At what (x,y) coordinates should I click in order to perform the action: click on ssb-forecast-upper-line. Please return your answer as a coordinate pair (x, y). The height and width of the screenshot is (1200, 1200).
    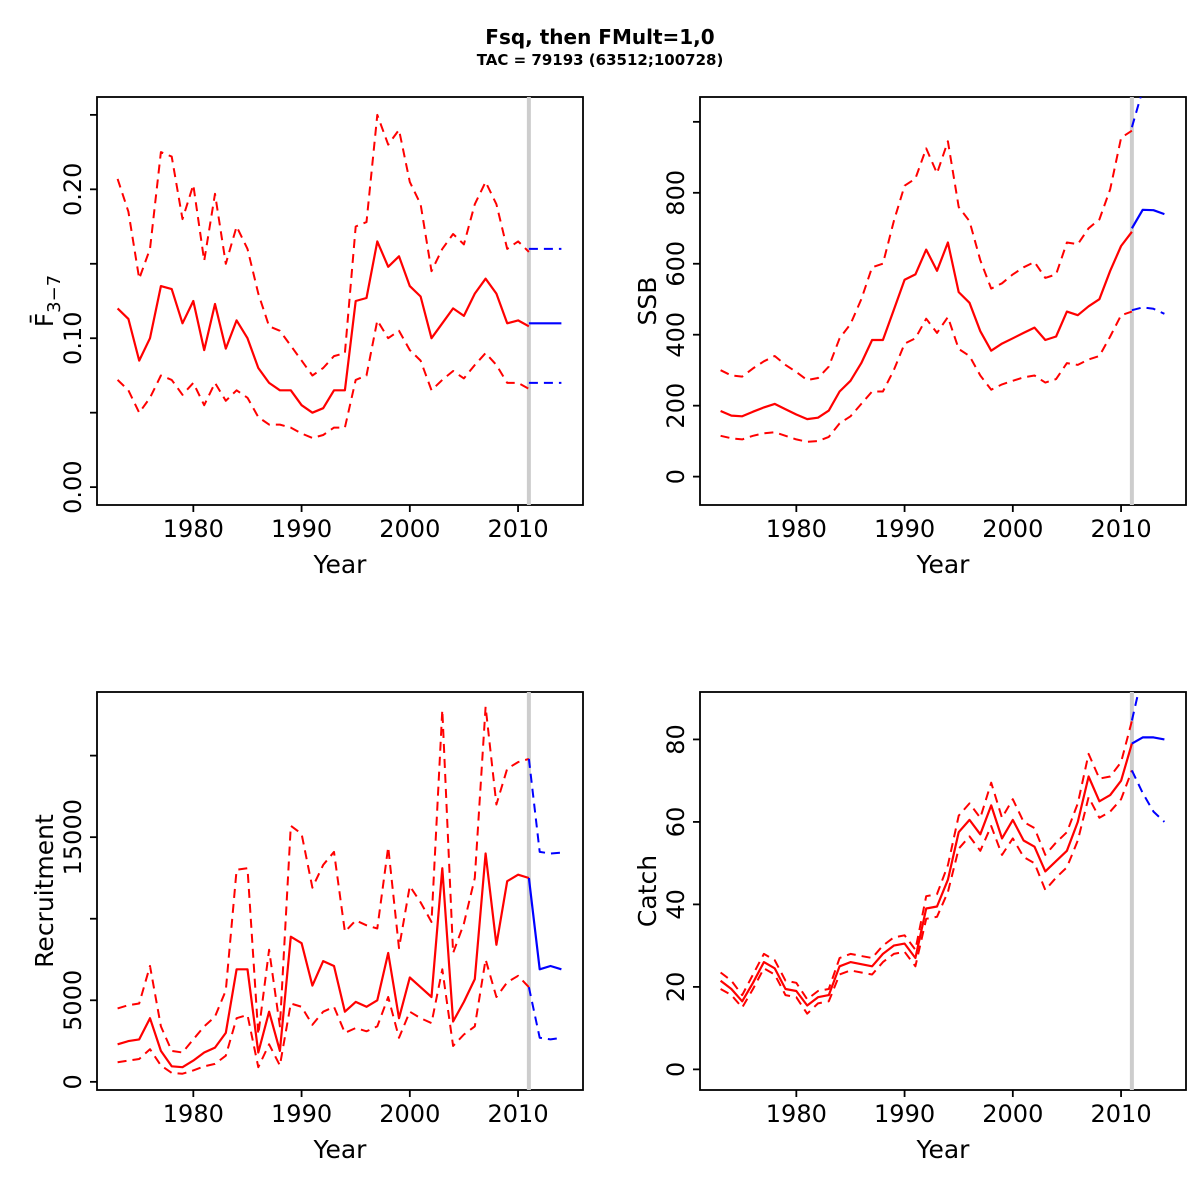
    Looking at the image, I should click on (1136, 112).